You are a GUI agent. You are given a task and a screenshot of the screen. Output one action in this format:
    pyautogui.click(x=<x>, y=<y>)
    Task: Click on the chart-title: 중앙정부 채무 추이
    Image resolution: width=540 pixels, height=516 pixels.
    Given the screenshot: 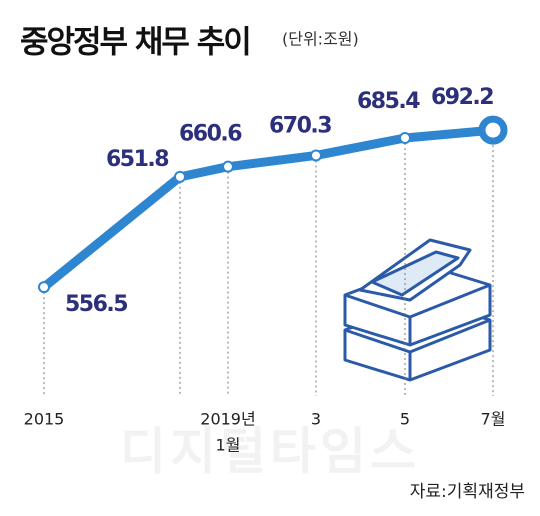 What is the action you would take?
    pyautogui.click(x=135, y=43)
    